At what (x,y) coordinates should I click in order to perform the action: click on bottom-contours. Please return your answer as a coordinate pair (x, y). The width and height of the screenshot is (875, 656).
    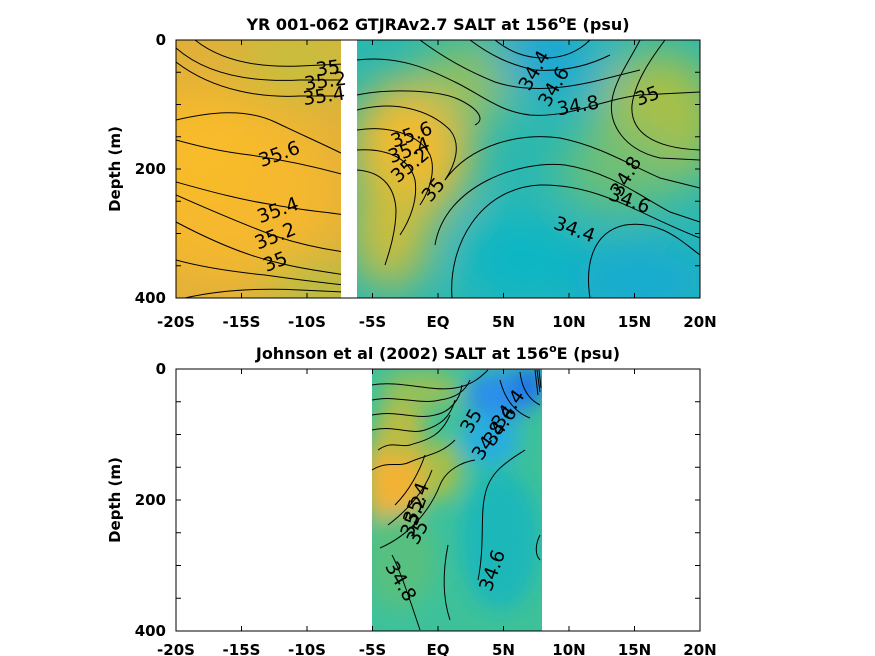
    Looking at the image, I should click on (457, 500).